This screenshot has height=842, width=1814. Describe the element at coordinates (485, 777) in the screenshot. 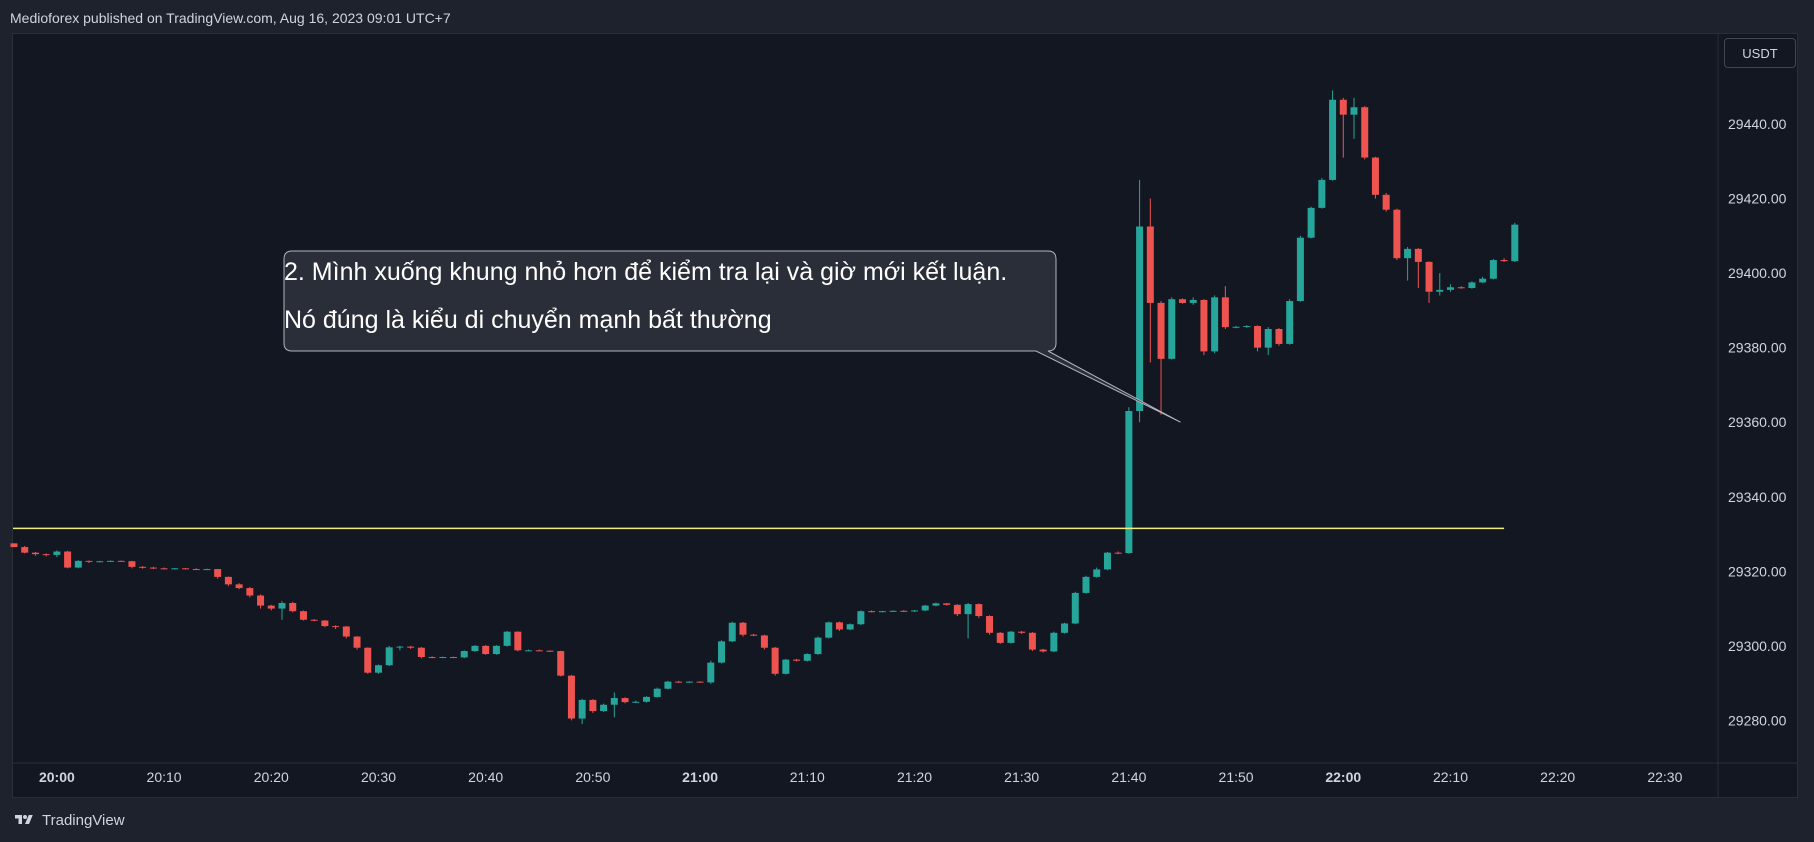

I see `time-tick-label: 20:40` at that location.